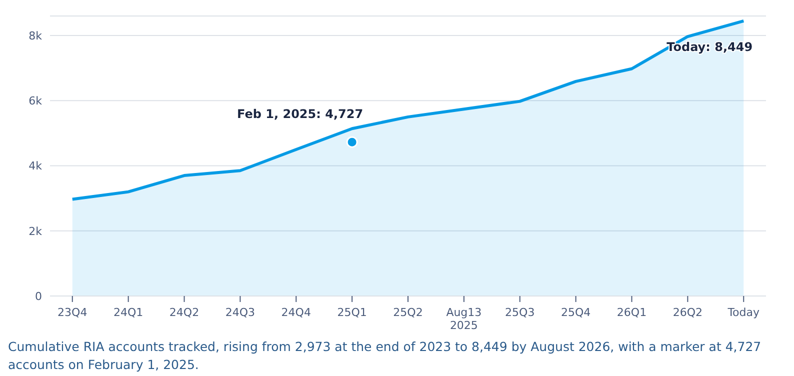 This screenshot has width=794, height=376. What do you see at coordinates (631, 312) in the screenshot?
I see `x-tick-label: 26Q1` at bounding box center [631, 312].